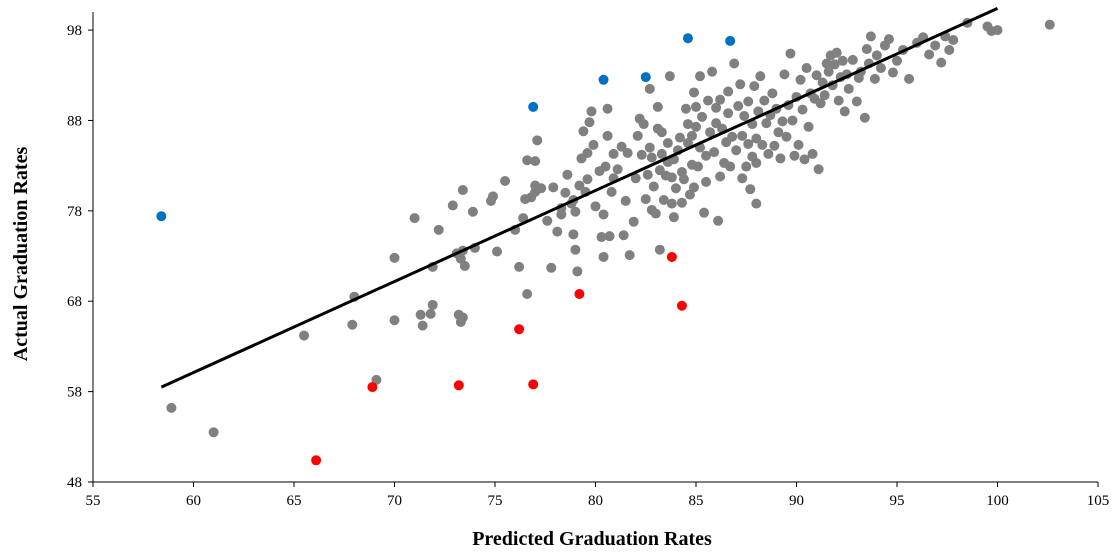 This screenshot has height=554, width=1115. I want to click on x-tick-label: 55, so click(93, 501).